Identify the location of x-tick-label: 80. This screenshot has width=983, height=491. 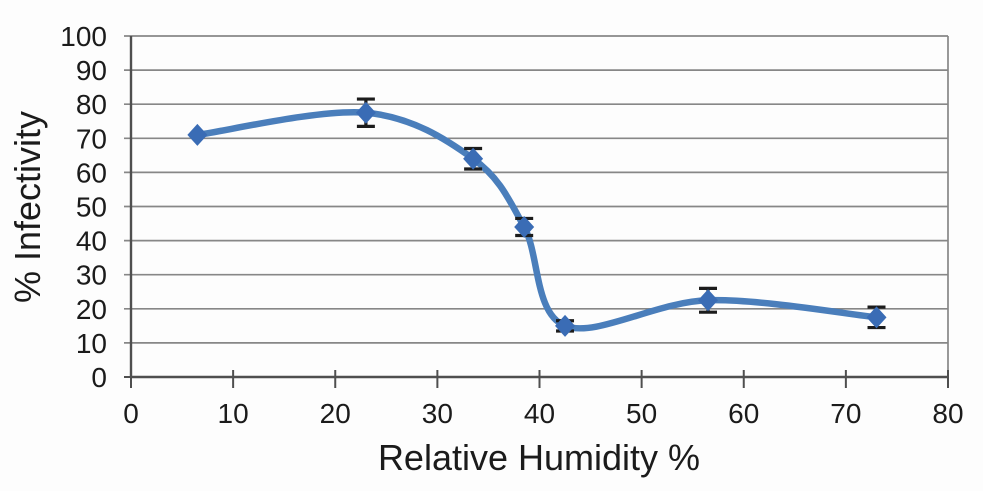
(947, 413).